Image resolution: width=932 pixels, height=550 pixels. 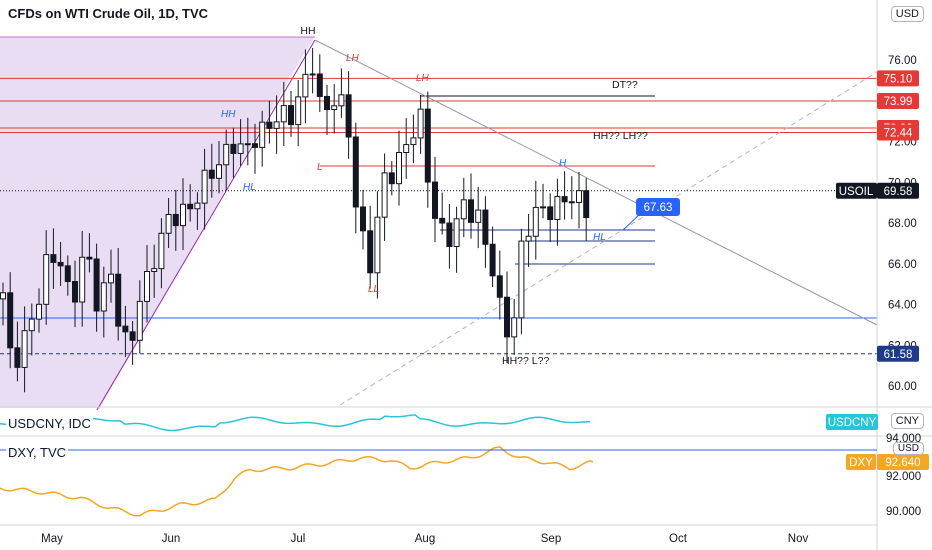 I want to click on last-price-tag, so click(x=898, y=190).